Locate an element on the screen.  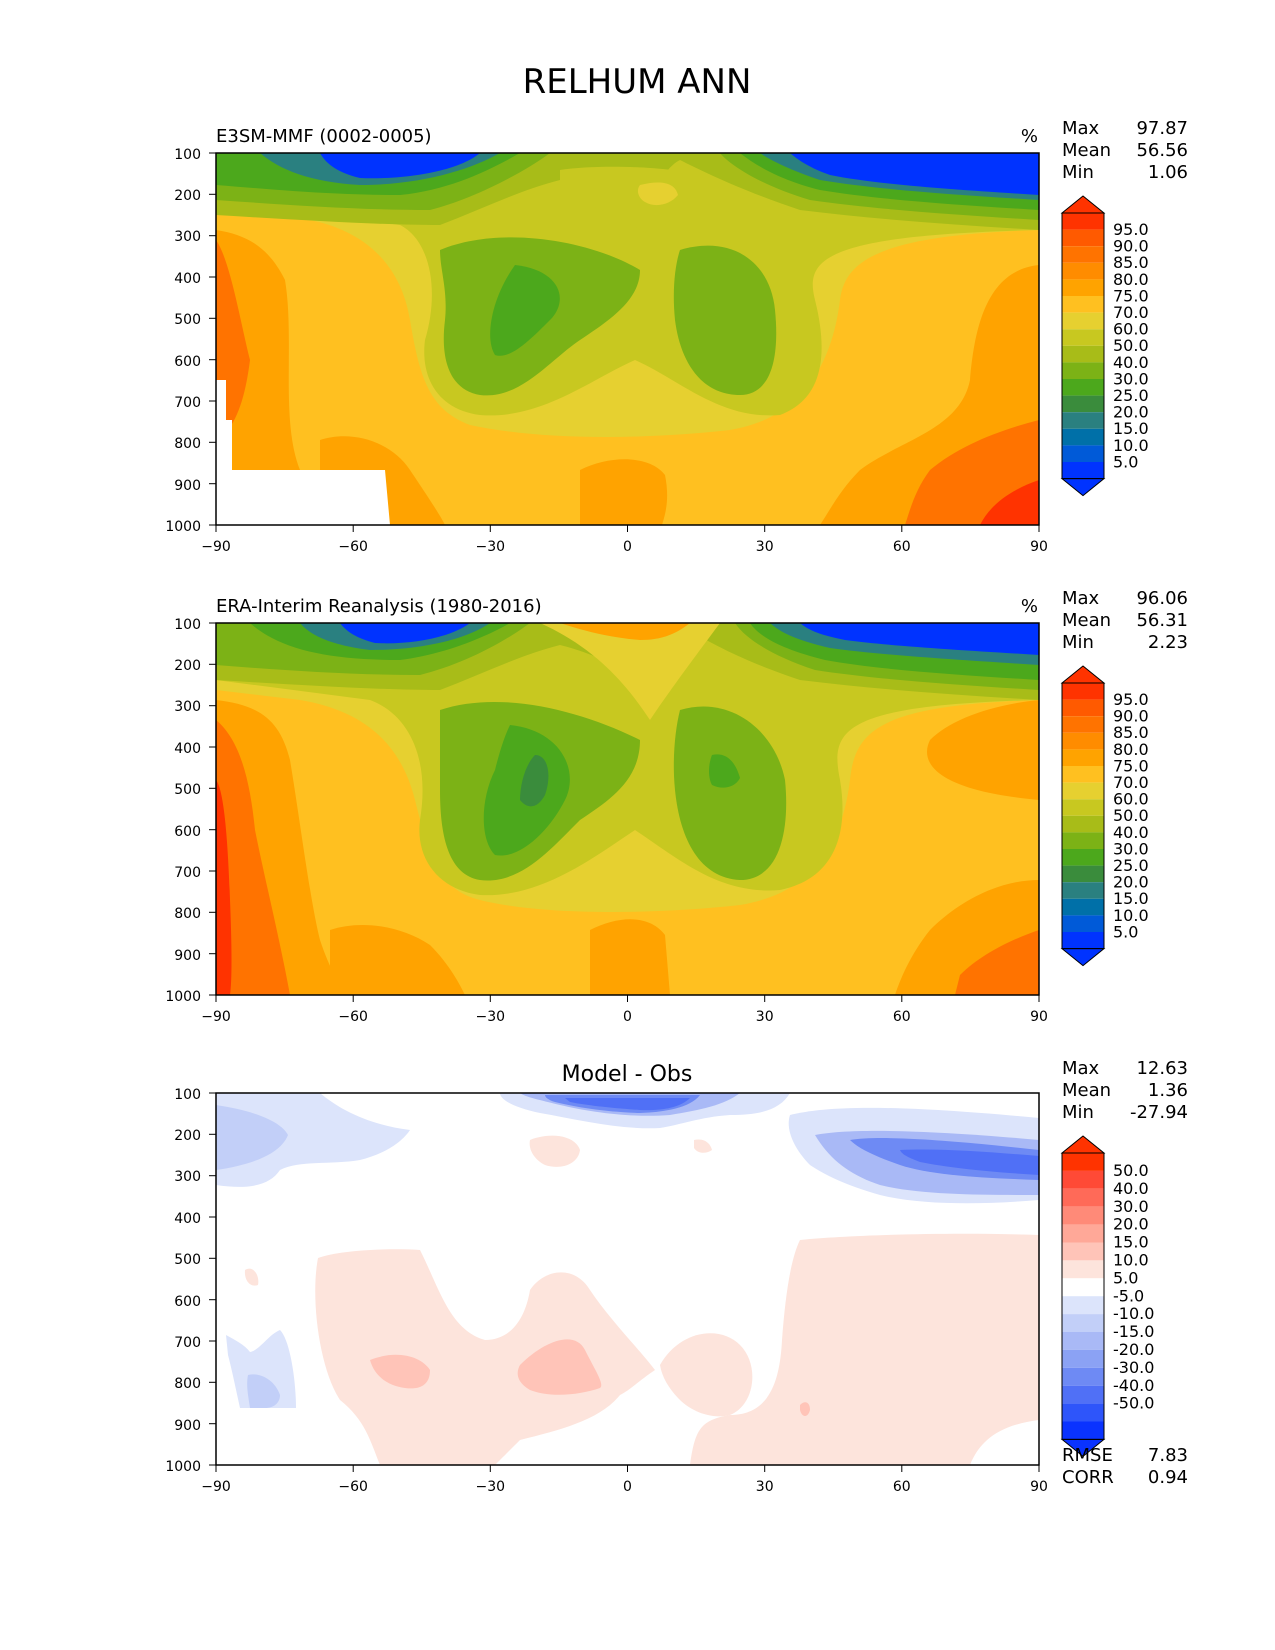
panel-diff-stat-min-value: -27.94 is located at coordinates (1159, 1112).